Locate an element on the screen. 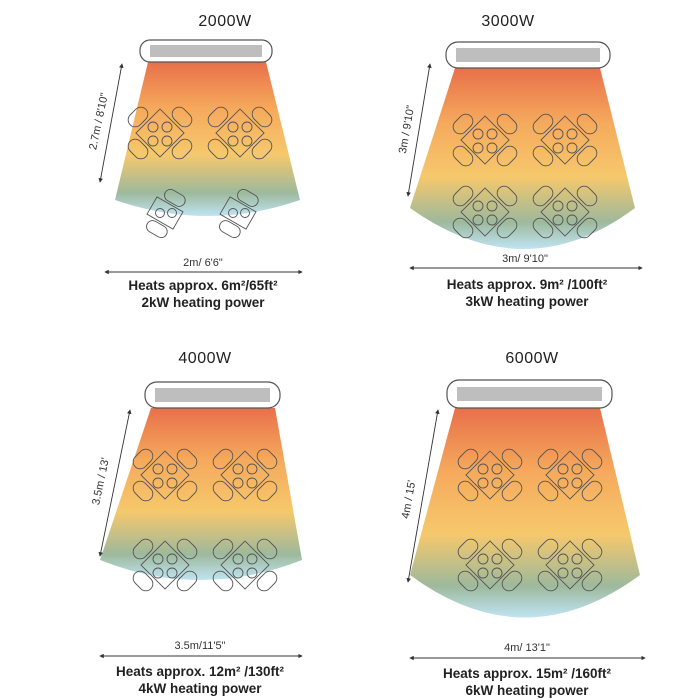 The height and width of the screenshot is (700, 700). height-label: 4m / 15' is located at coordinates (409, 499).